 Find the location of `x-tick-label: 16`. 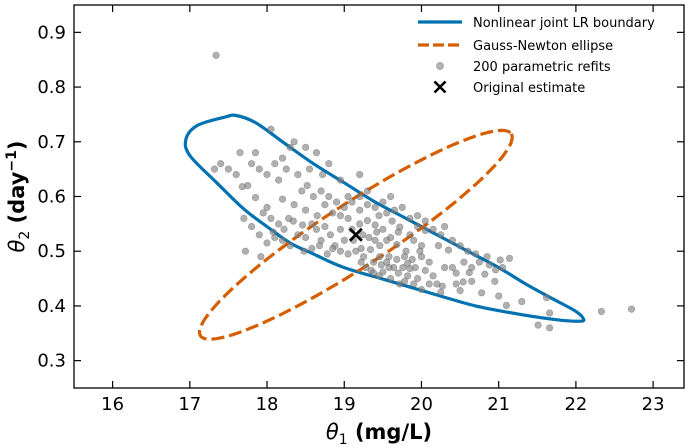

x-tick-label: 16 is located at coordinates (112, 404).